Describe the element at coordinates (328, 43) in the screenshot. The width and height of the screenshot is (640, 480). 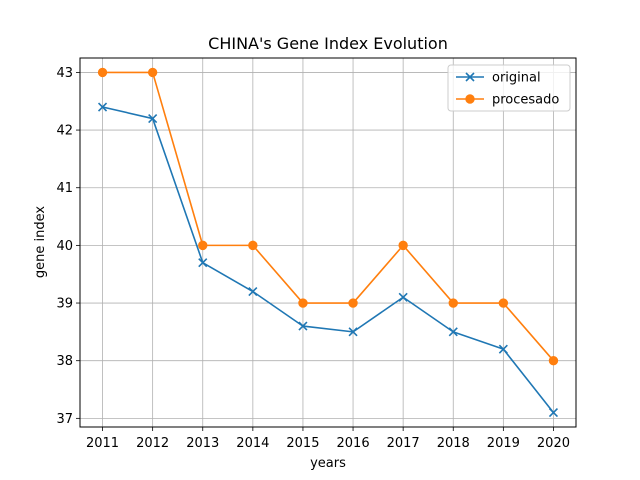
I see `chart-title: CHINA's Gene Index Evolution` at that location.